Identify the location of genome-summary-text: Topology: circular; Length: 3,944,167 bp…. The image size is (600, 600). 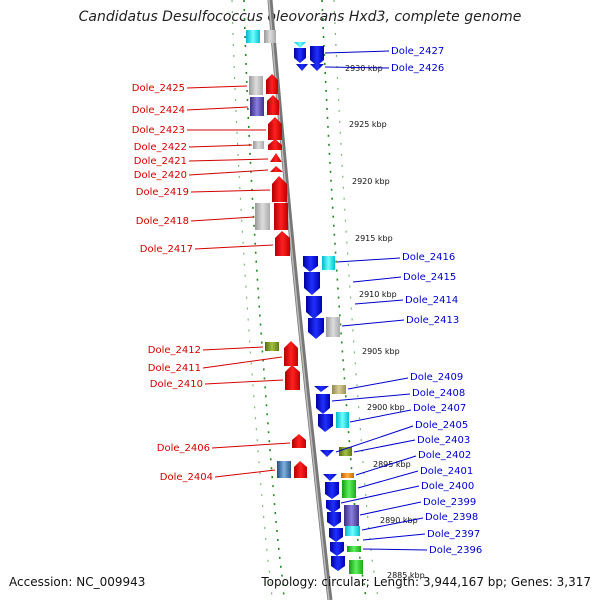
(426, 582).